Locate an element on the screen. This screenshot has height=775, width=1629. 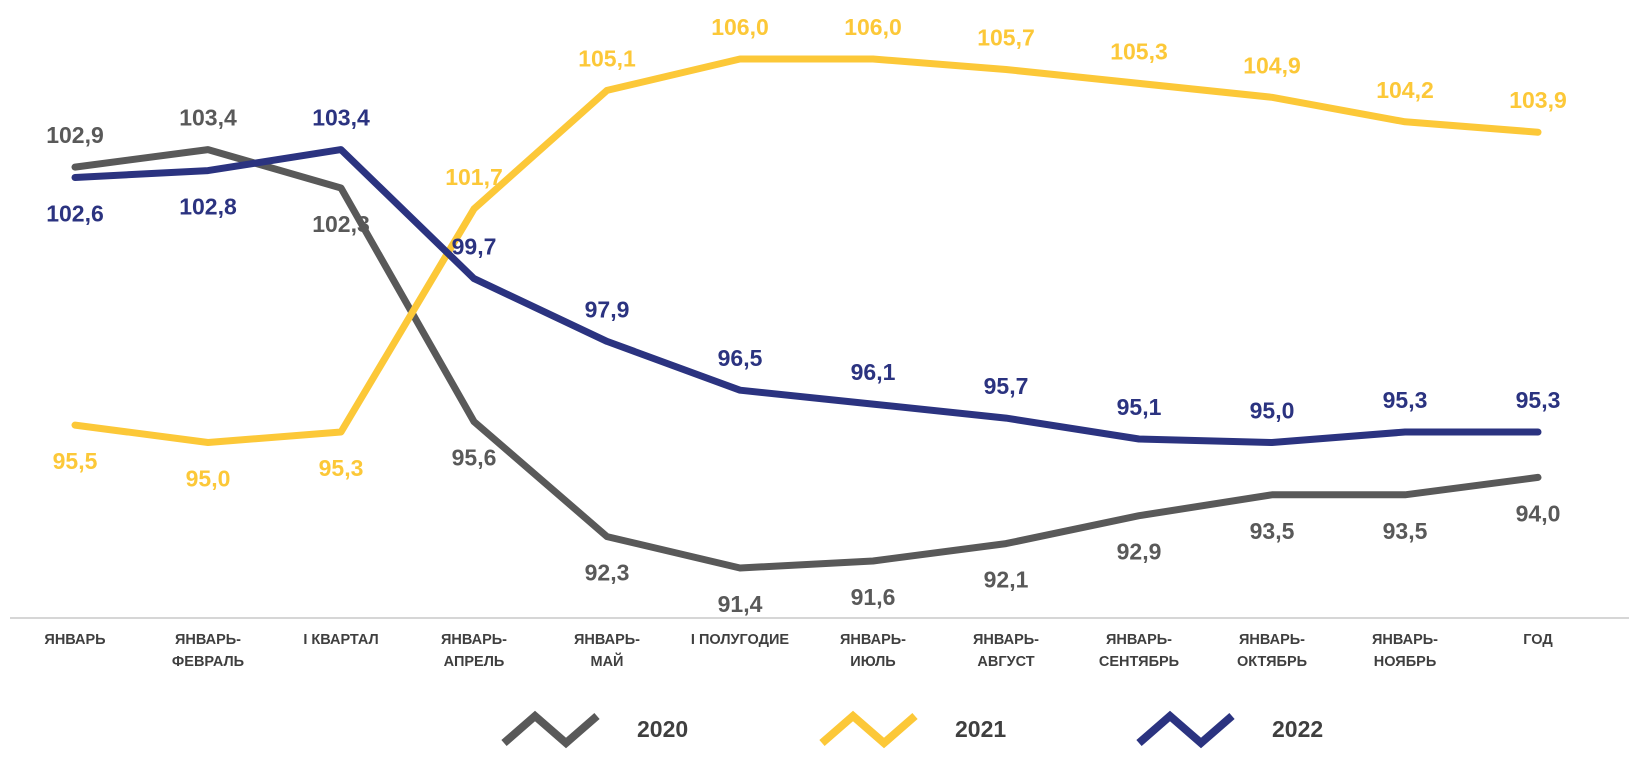
x-tick-label-10: ЯНВАРЬ-НОЯБРЬ is located at coordinates (1405, 651).